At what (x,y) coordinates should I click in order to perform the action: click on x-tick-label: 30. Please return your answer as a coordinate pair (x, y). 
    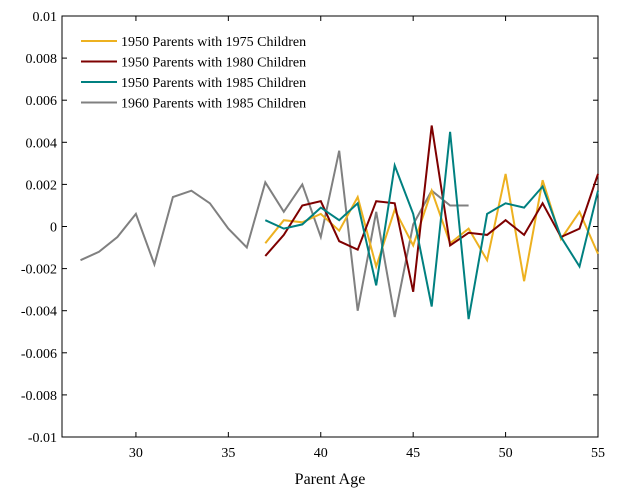
    Looking at the image, I should click on (136, 453).